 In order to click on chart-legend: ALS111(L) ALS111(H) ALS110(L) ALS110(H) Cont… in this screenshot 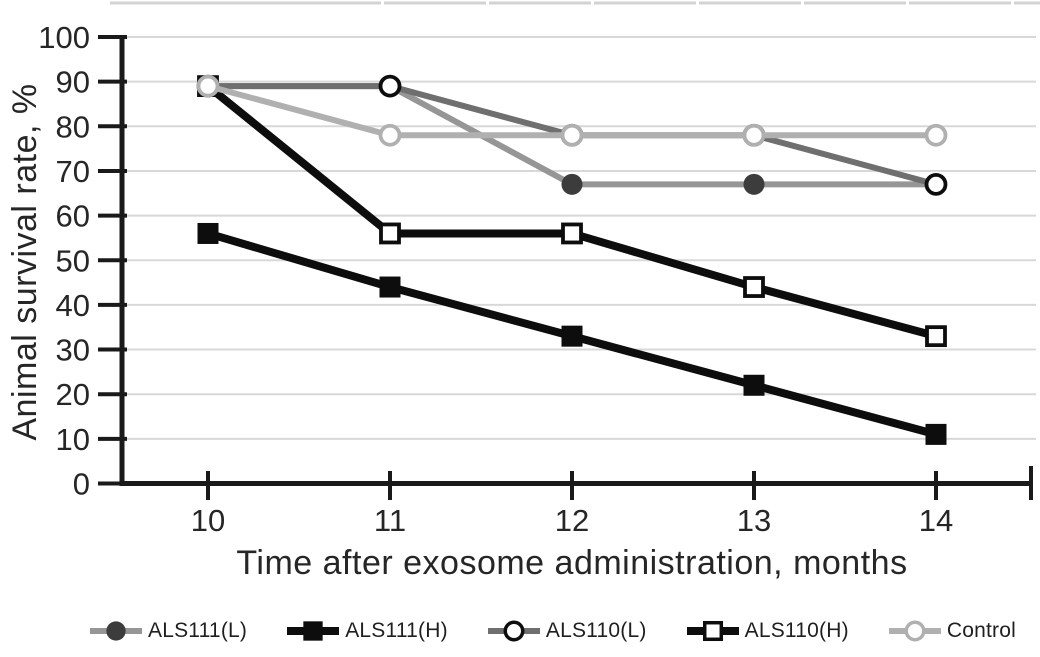, I will do `click(552, 631)`.